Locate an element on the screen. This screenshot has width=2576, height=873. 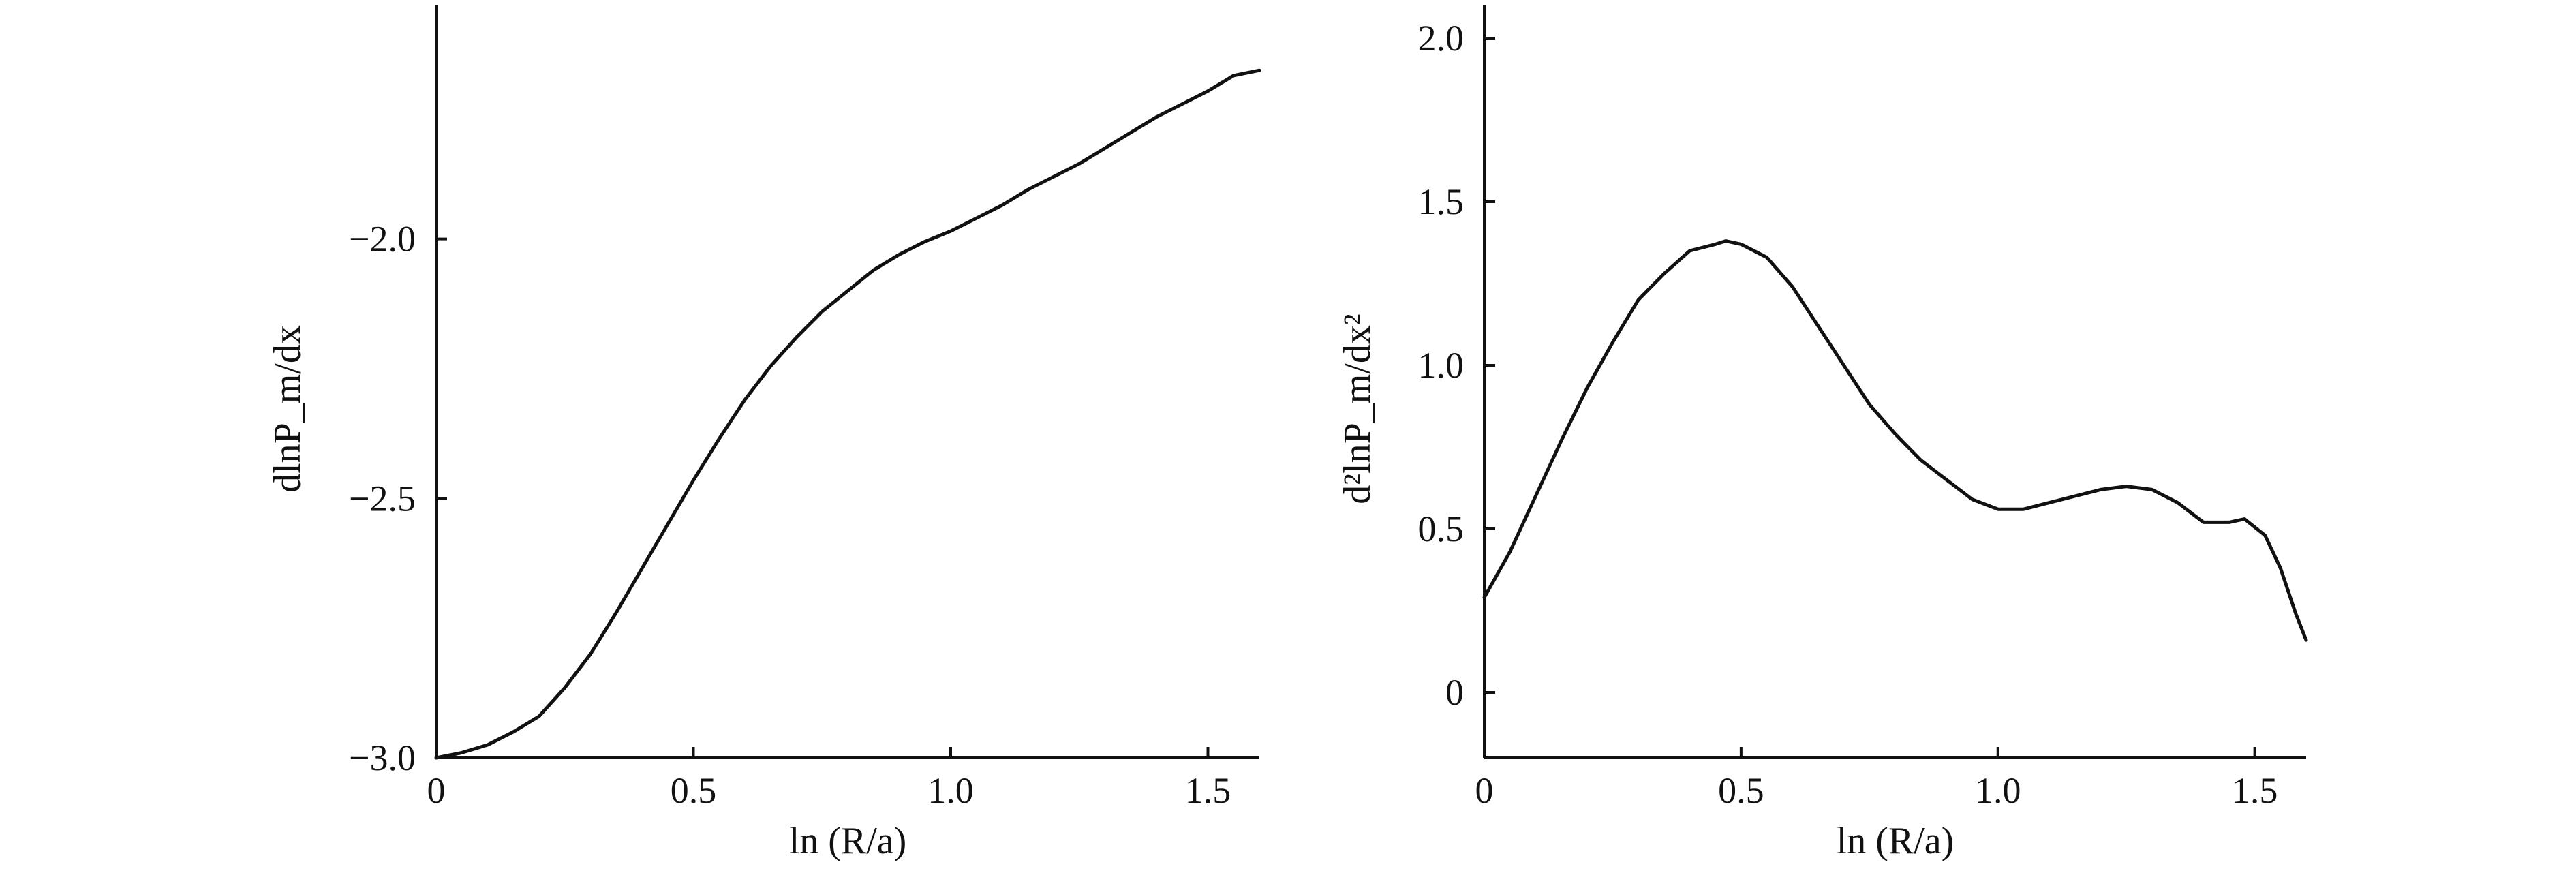
y-tick-label: −2.0 is located at coordinates (382, 239).